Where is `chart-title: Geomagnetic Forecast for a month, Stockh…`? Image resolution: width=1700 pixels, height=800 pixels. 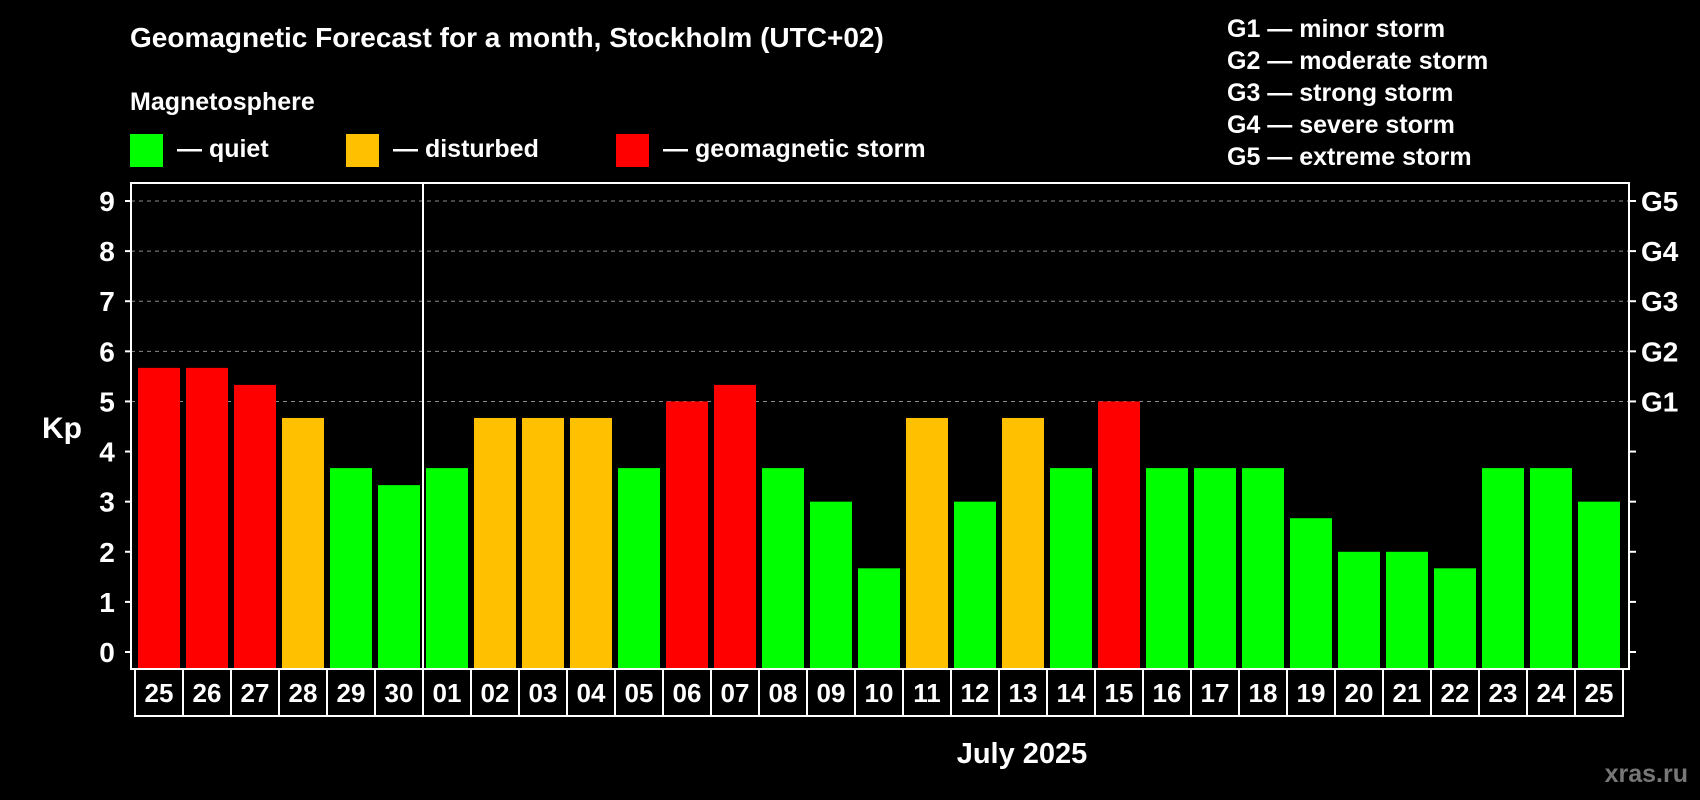
chart-title: Geomagnetic Forecast for a month, Stockh… is located at coordinates (507, 37).